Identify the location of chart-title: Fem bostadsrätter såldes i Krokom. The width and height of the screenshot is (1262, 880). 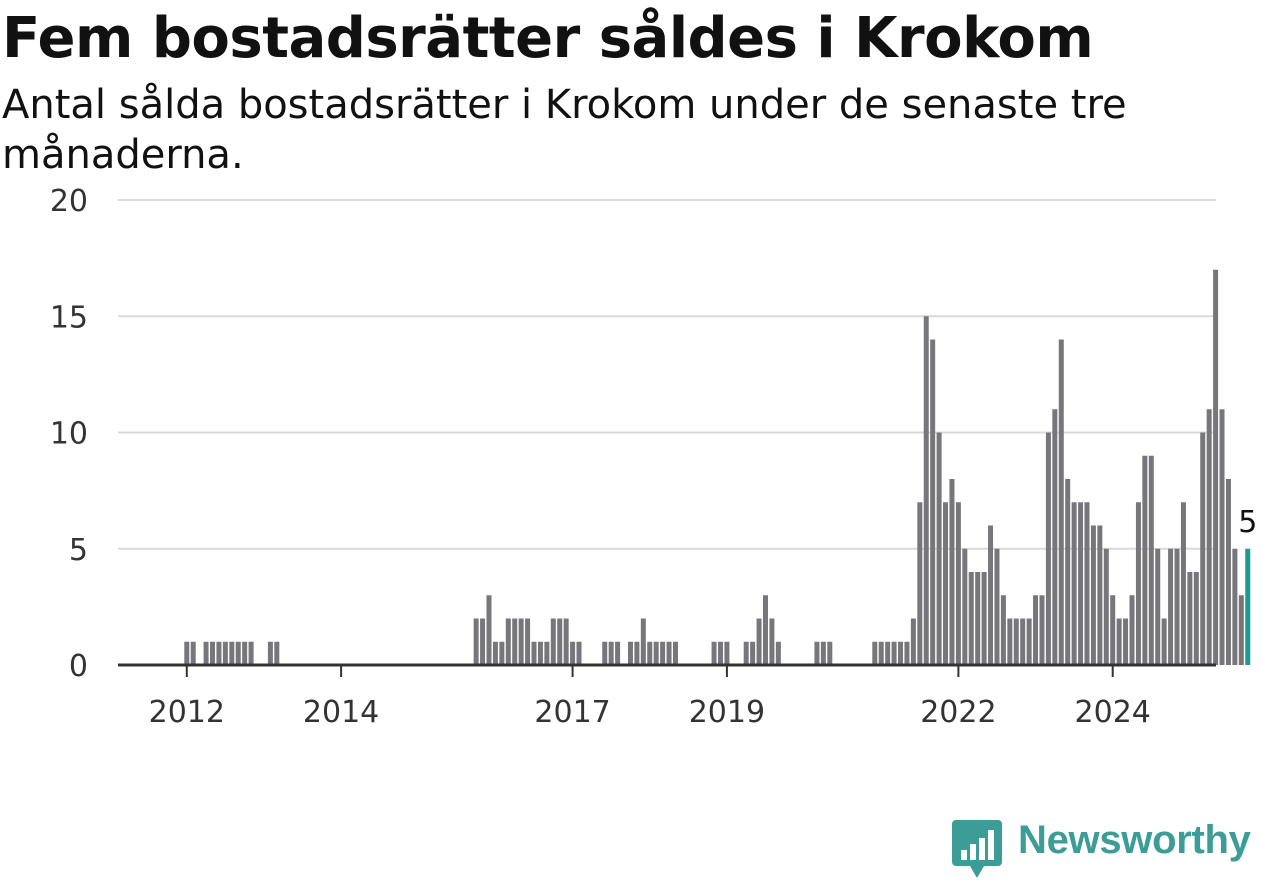
(548, 38).